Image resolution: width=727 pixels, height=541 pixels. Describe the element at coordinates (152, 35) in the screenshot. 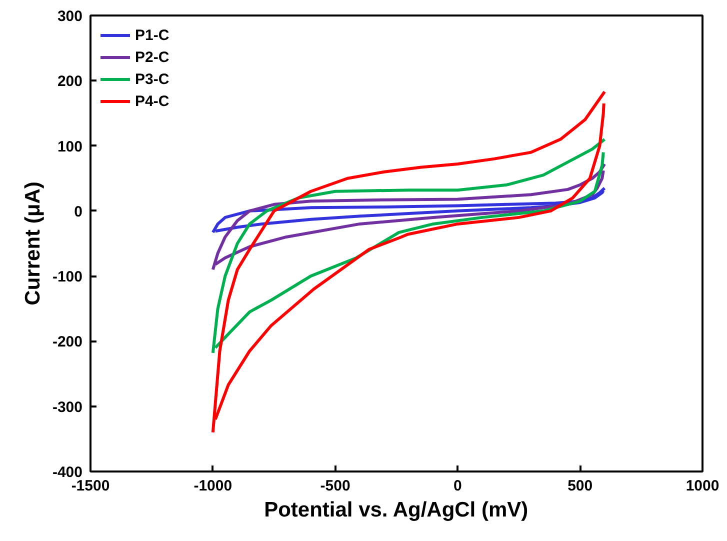

I see `legend-label: P1-C` at that location.